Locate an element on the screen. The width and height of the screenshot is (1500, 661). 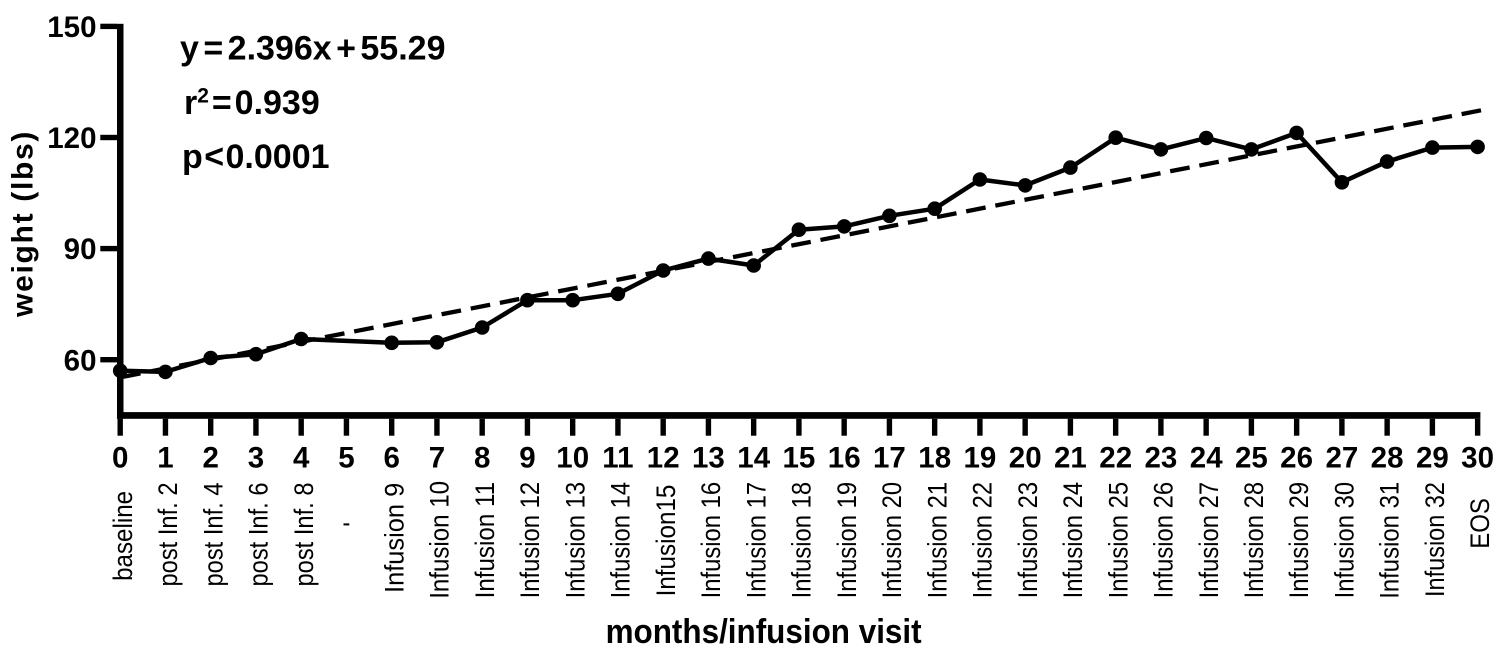
svg-text: post Inf. 8 is located at coordinates (304, 535).